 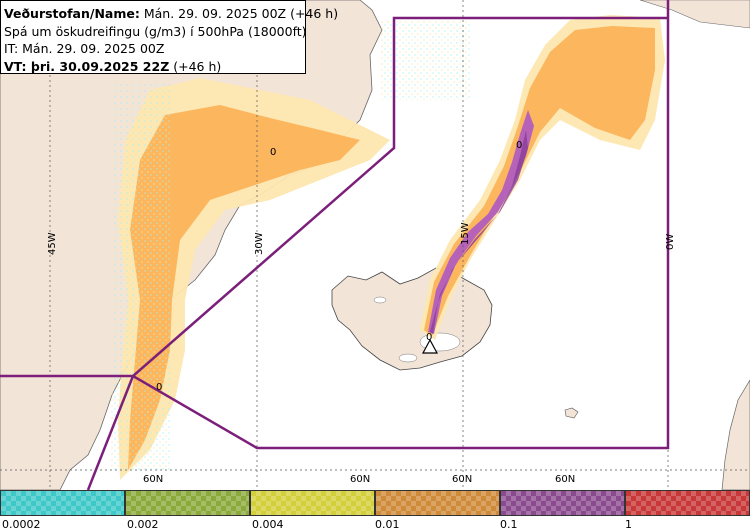 I want to click on concentration-legend: 0.0002 0.002 0.004 0.01 0.1 1, so click(x=375, y=511).